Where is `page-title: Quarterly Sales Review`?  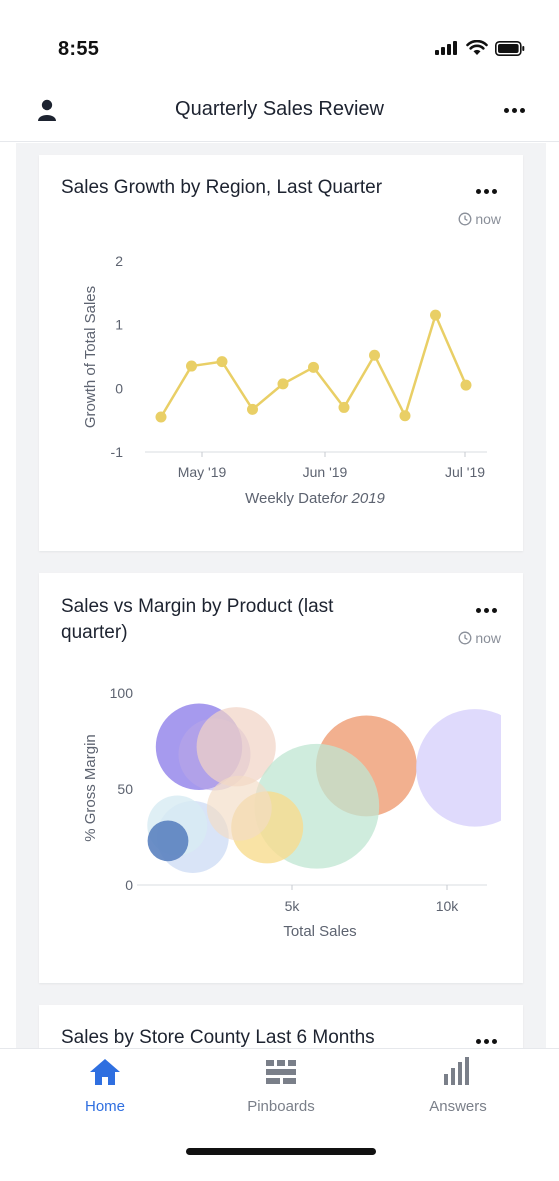
page-title: Quarterly Sales Review is located at coordinates (279, 109).